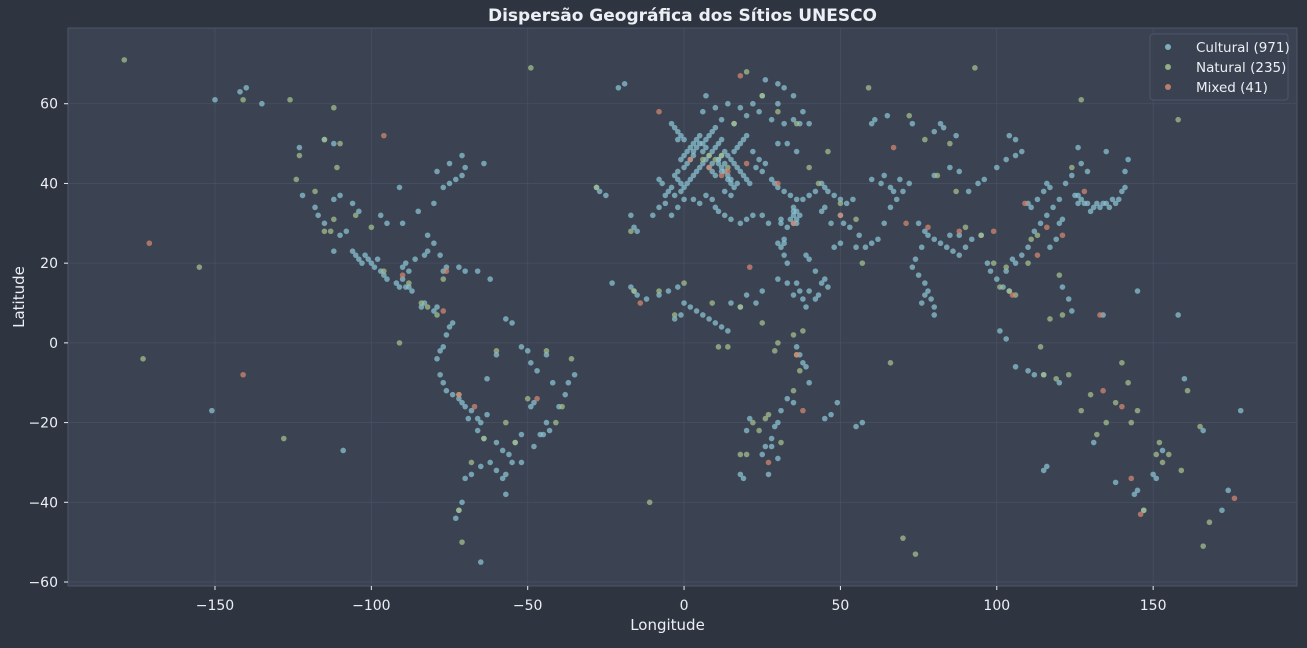 Image resolution: width=1307 pixels, height=648 pixels. I want to click on y-axis-label: Latitude, so click(19, 297).